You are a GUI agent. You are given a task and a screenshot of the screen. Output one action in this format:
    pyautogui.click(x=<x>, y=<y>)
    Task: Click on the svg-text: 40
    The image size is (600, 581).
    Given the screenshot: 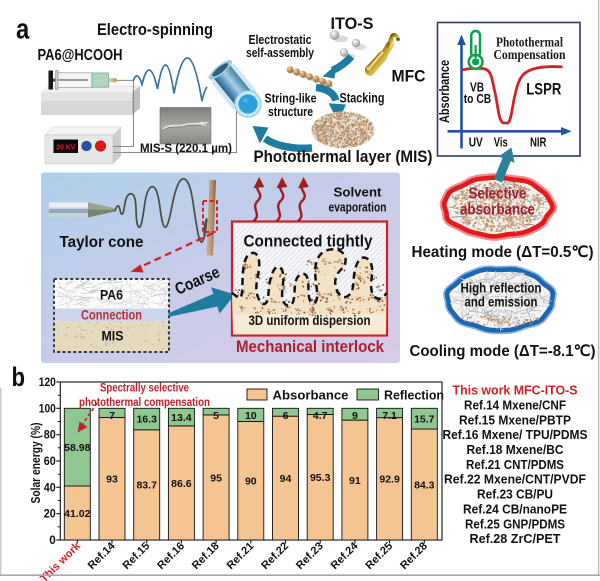 What is the action you would take?
    pyautogui.click(x=50, y=488)
    